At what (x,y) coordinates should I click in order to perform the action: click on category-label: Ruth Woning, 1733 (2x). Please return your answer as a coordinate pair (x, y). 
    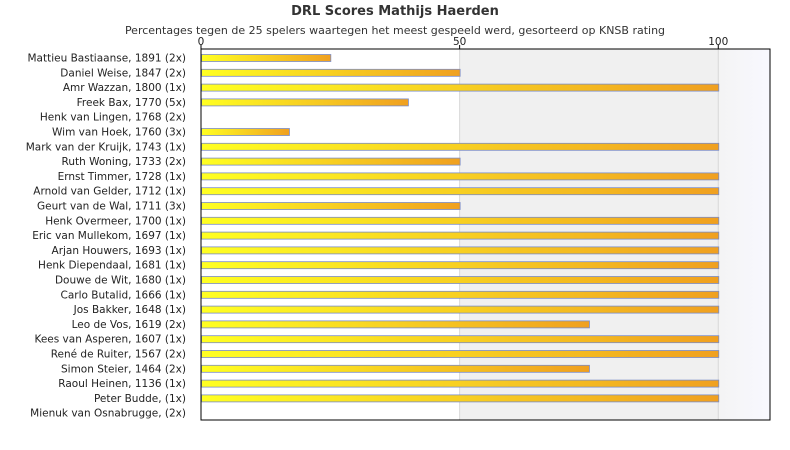
    Looking at the image, I should click on (124, 162).